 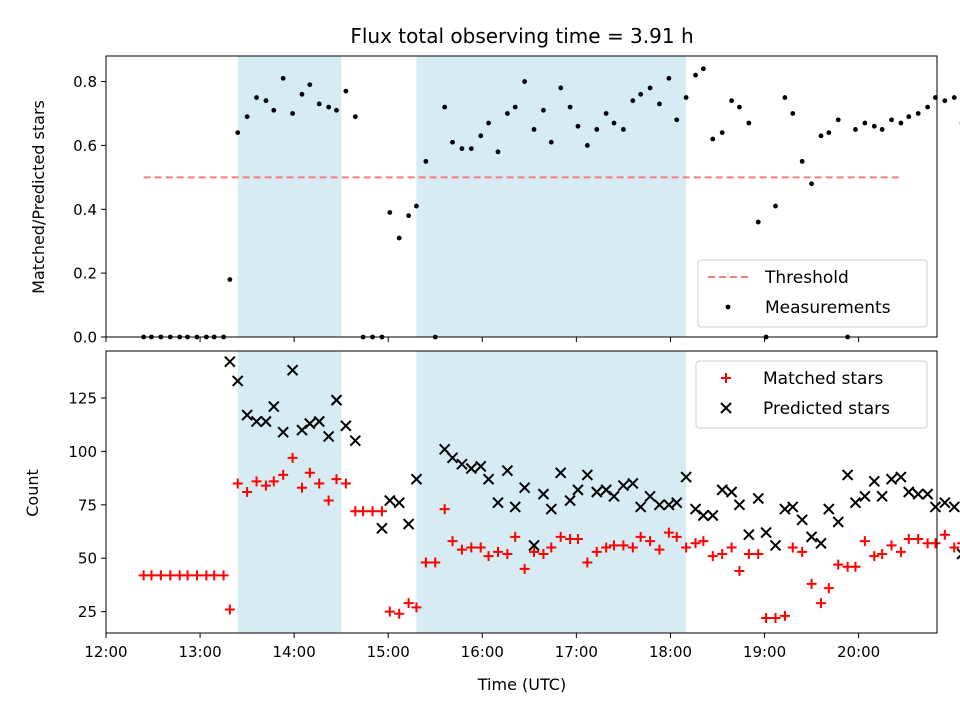 I want to click on legend-matched-swatch, so click(x=726, y=378).